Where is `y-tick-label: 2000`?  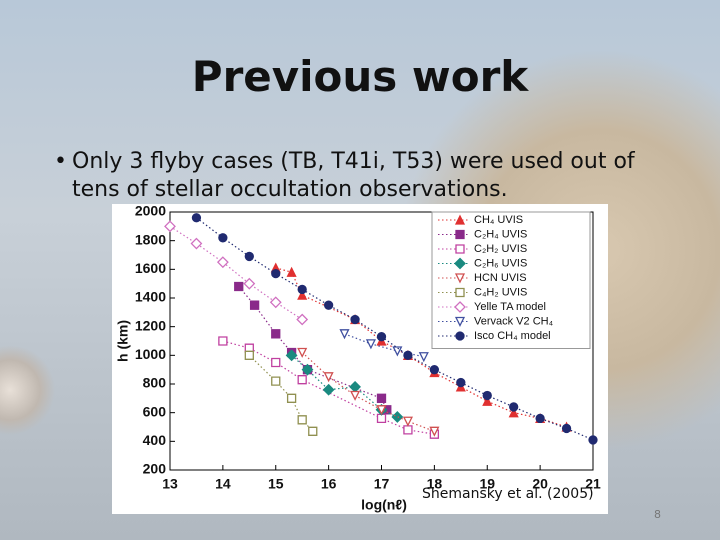
y-tick-label: 2000 is located at coordinates (150, 211).